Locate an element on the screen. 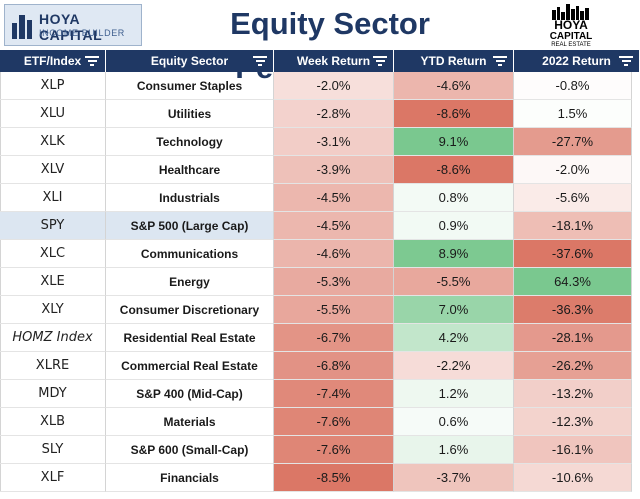  column-header-sector-label: Equity Sector is located at coordinates (189, 61).